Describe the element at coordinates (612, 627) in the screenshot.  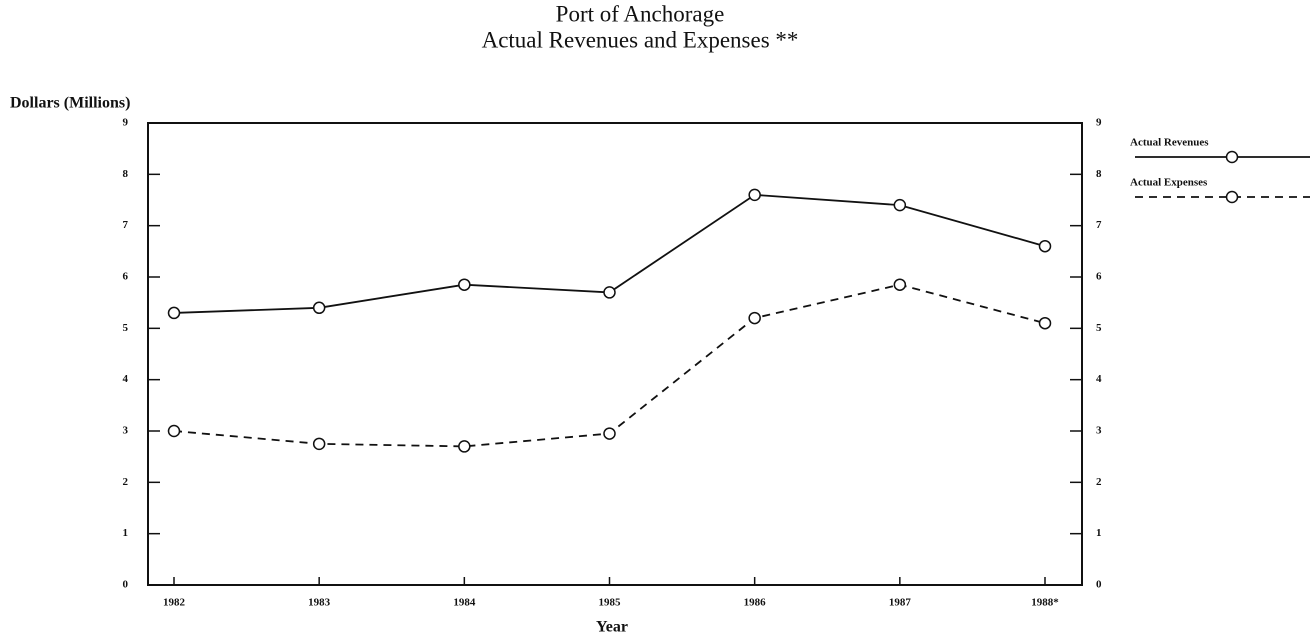
I see `x-axis-label: Year` at that location.